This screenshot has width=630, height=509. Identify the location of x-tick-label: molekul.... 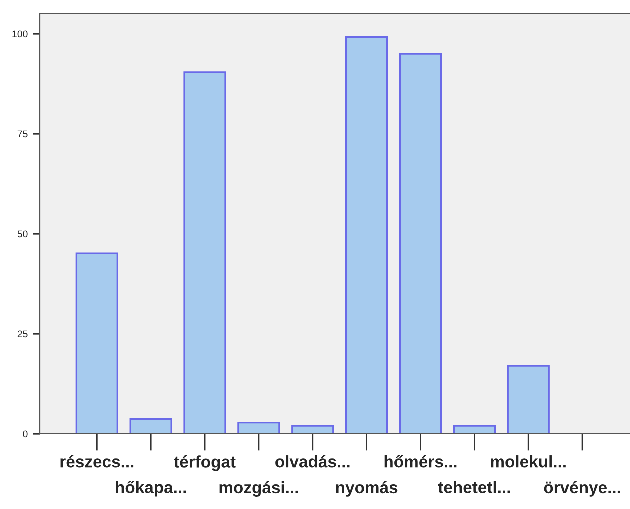
(528, 462).